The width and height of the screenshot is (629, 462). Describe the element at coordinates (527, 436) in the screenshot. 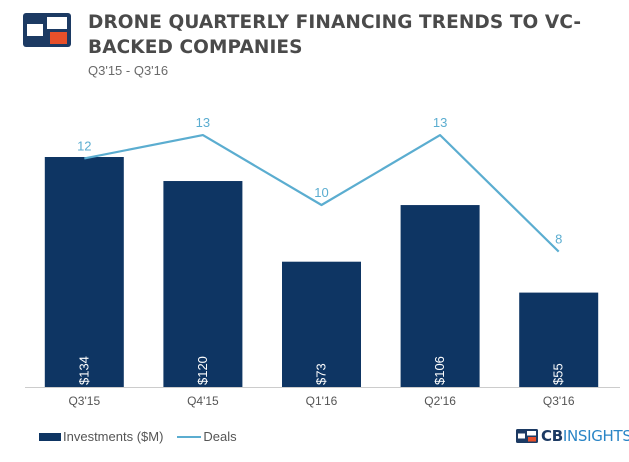

I see `brand-logo-icon` at that location.